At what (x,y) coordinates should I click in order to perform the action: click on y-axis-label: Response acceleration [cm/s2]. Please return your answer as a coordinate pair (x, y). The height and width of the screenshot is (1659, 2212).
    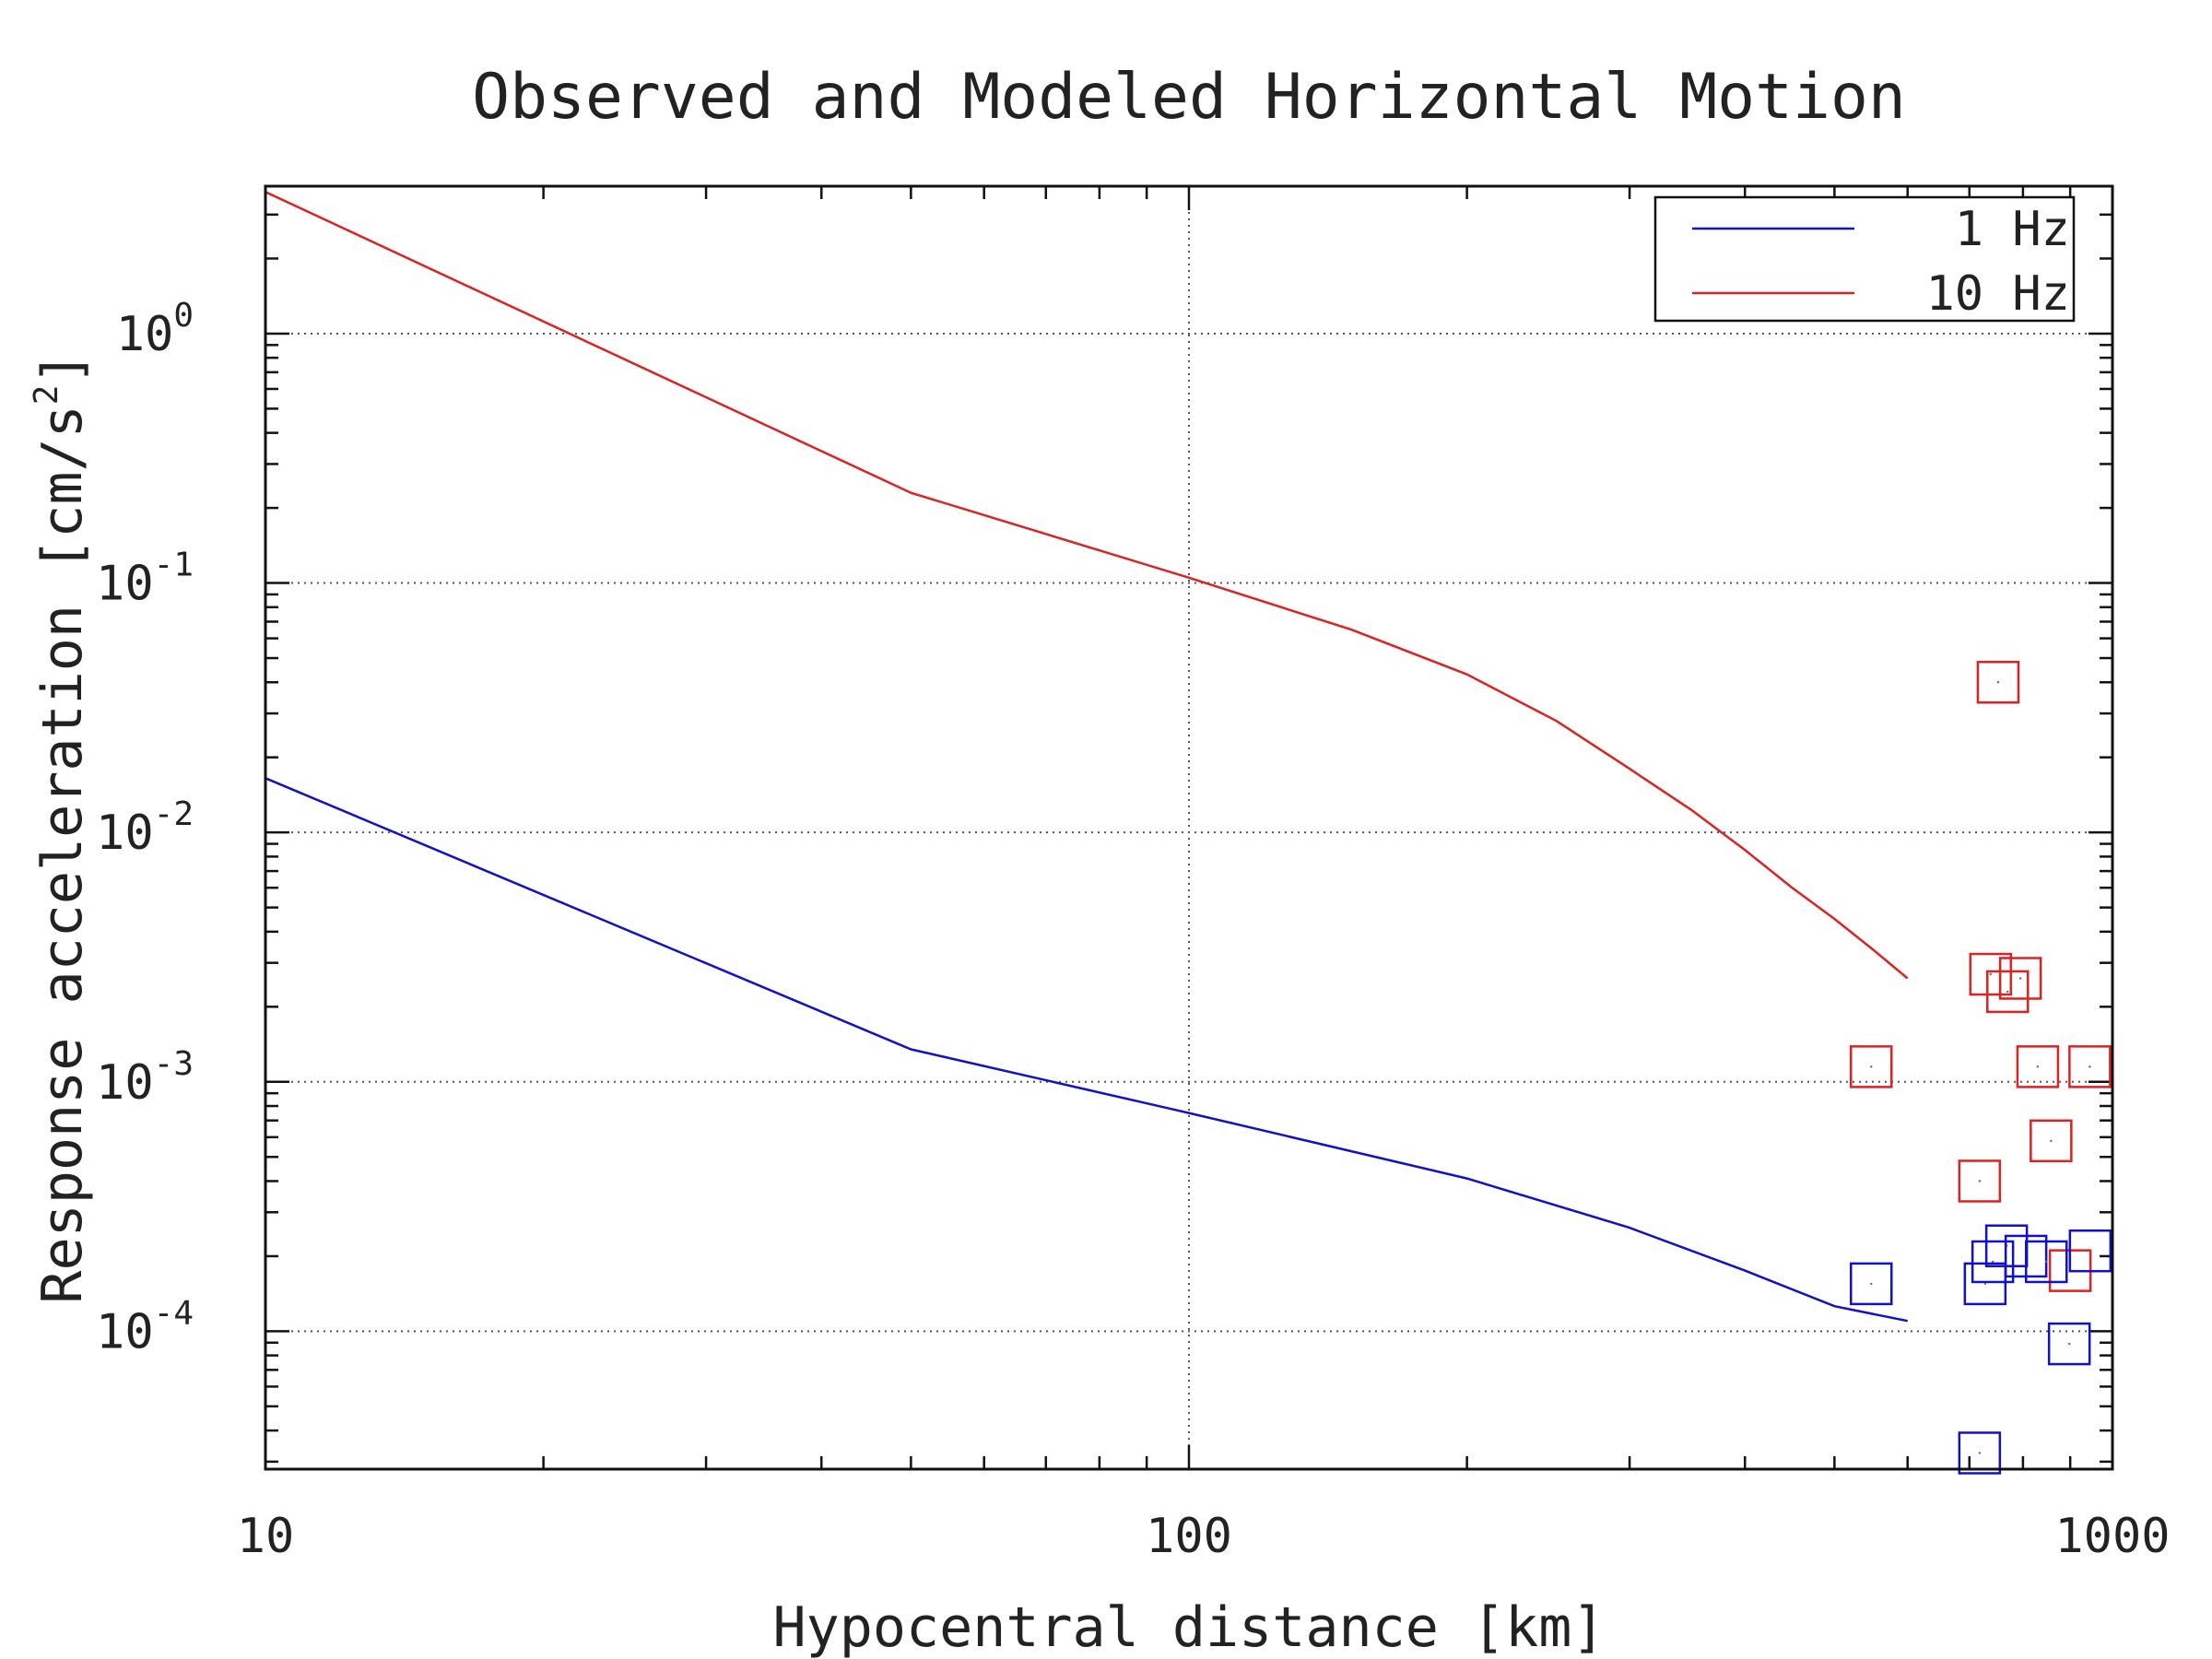
    Looking at the image, I should click on (61, 827).